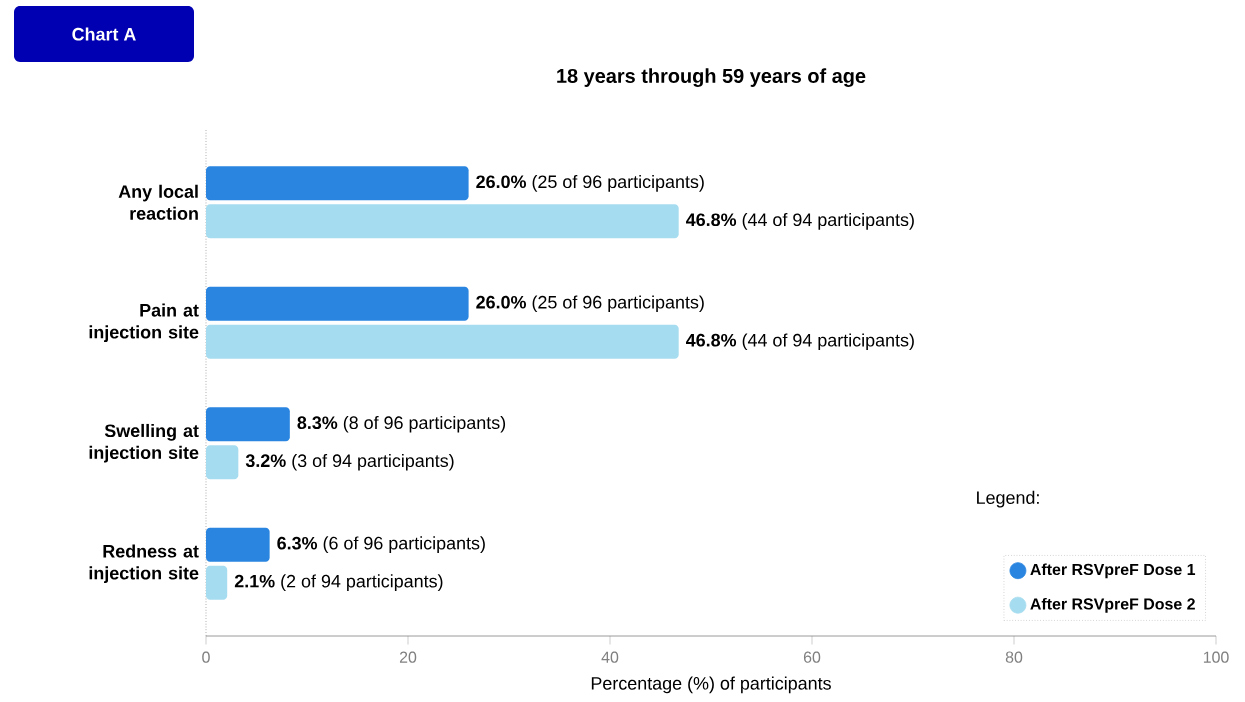 This screenshot has width=1245, height=702. What do you see at coordinates (1014, 657) in the screenshot?
I see `x-tick-label: 80` at bounding box center [1014, 657].